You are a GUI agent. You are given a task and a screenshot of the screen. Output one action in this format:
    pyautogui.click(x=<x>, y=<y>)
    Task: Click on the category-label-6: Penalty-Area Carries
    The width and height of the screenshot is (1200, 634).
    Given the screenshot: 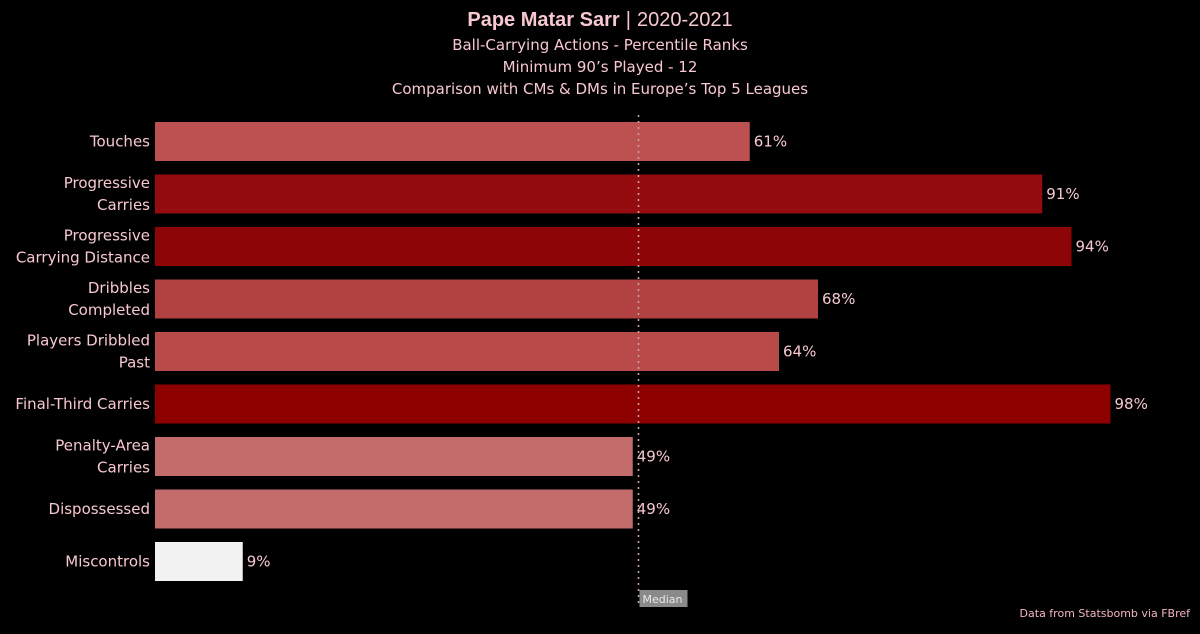 What is the action you would take?
    pyautogui.click(x=102, y=457)
    